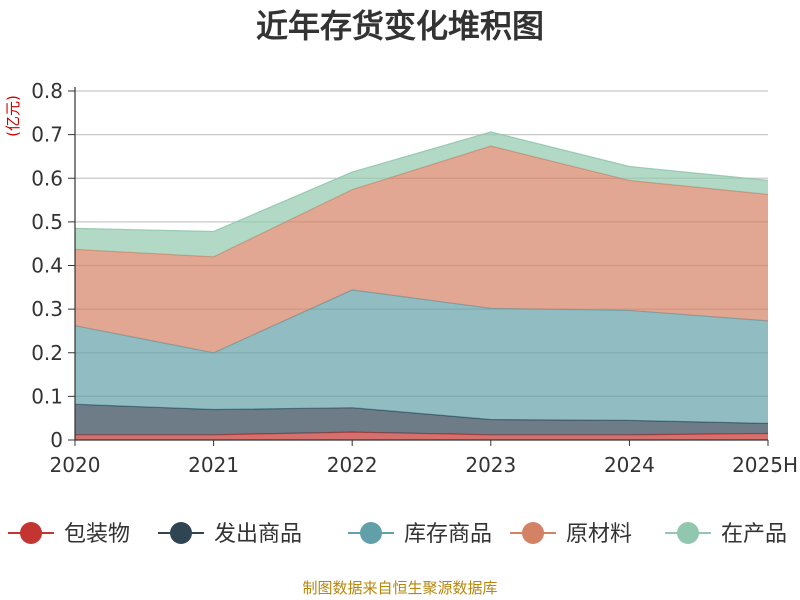  What do you see at coordinates (47, 309) in the screenshot?
I see `y-tick-label: 0.3` at bounding box center [47, 309].